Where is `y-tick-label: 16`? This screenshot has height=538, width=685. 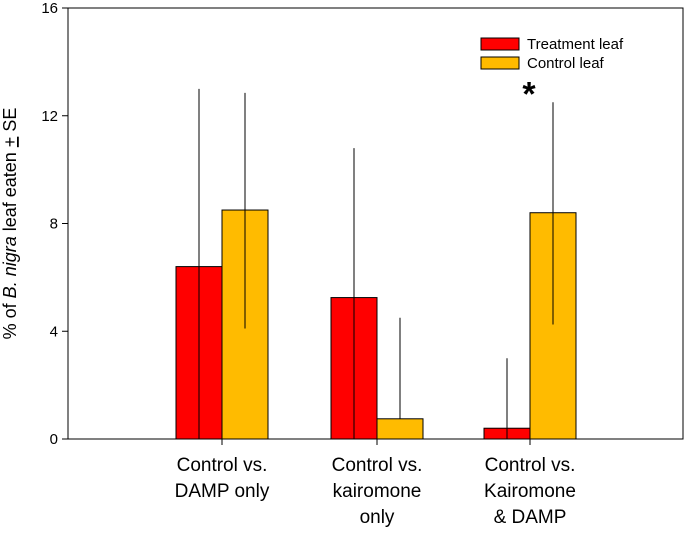 y-tick-label: 16 is located at coordinates (49, 8).